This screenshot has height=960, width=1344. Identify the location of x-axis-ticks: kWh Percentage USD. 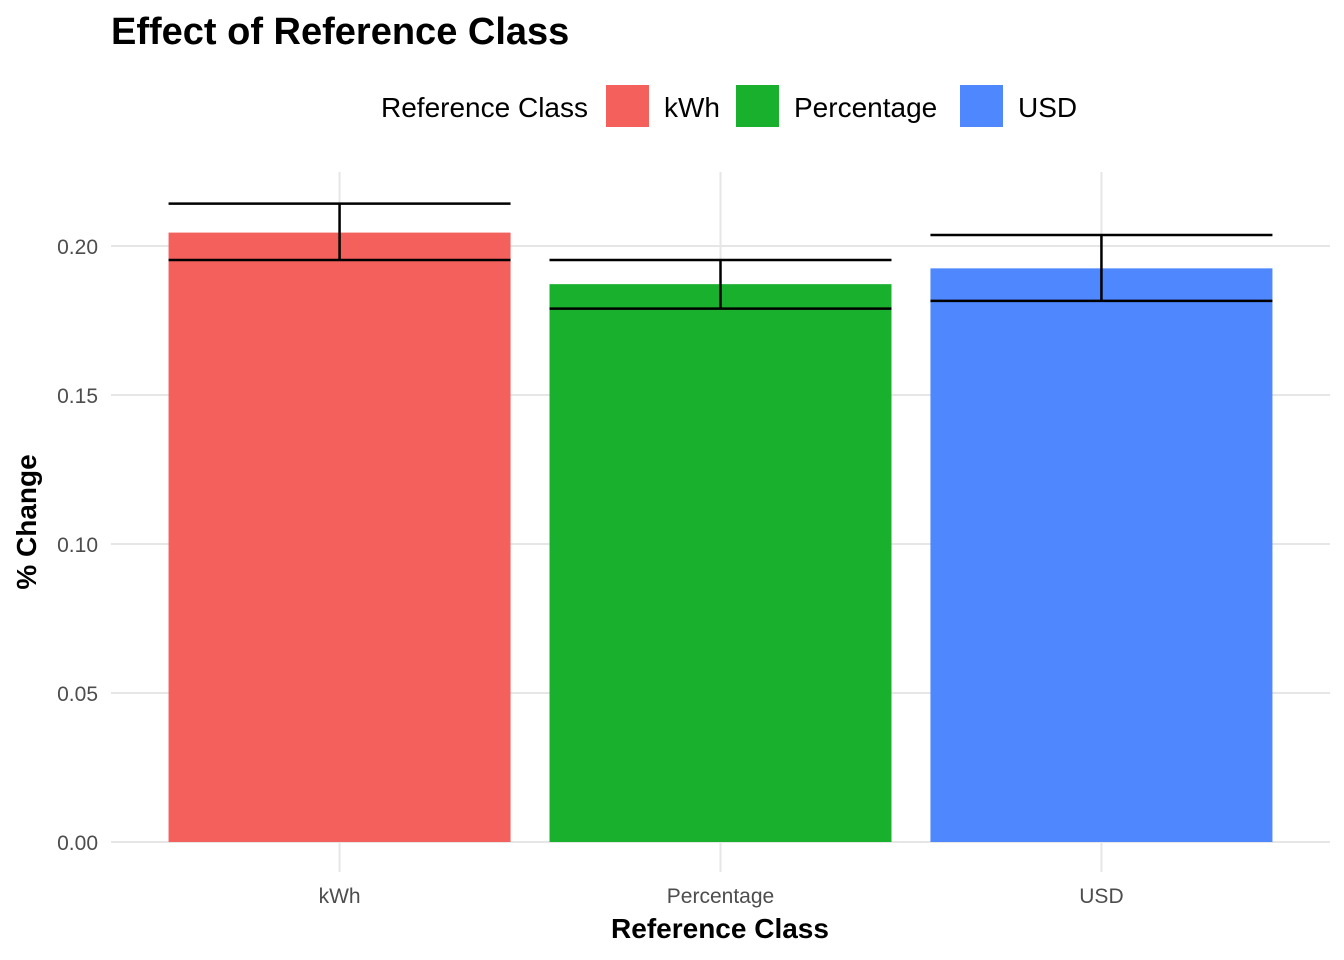
(721, 896).